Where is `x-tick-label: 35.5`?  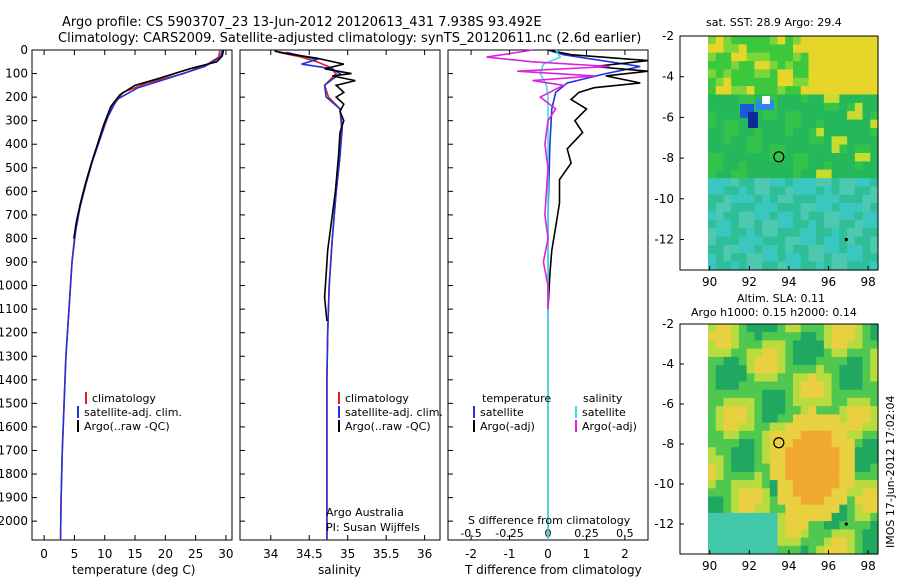
x-tick-label: 35.5 is located at coordinates (386, 554).